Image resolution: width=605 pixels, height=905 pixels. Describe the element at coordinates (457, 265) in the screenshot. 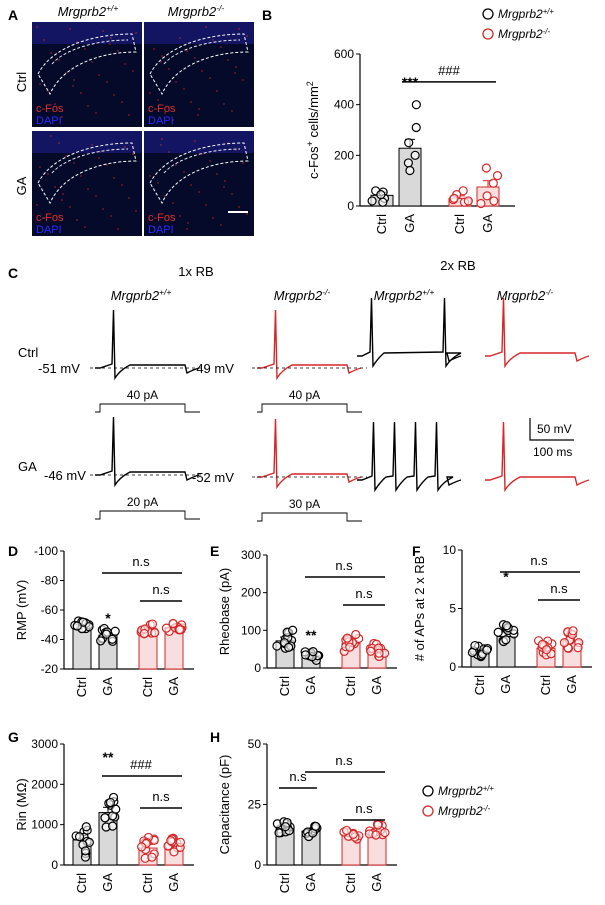

I see `rb2-label: 2x RB` at that location.